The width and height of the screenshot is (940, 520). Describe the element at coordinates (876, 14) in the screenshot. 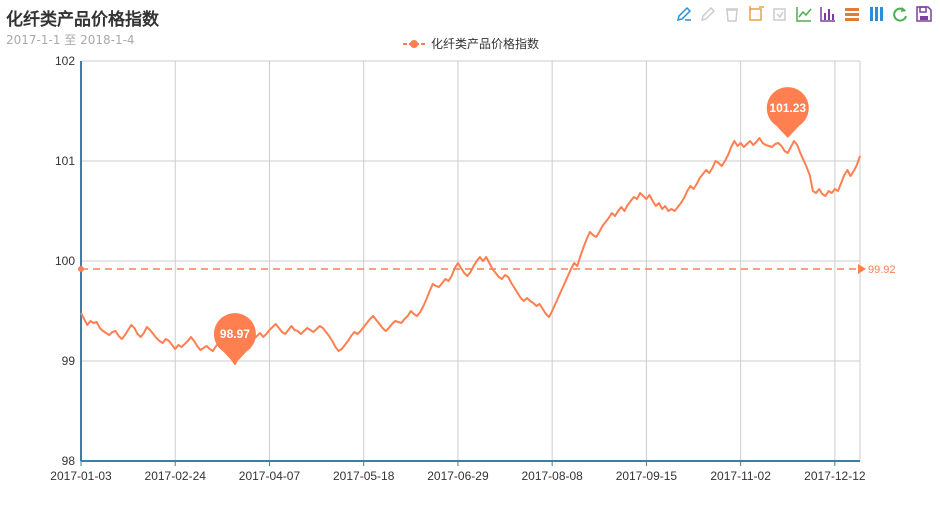

I see `tiled-icon` at that location.